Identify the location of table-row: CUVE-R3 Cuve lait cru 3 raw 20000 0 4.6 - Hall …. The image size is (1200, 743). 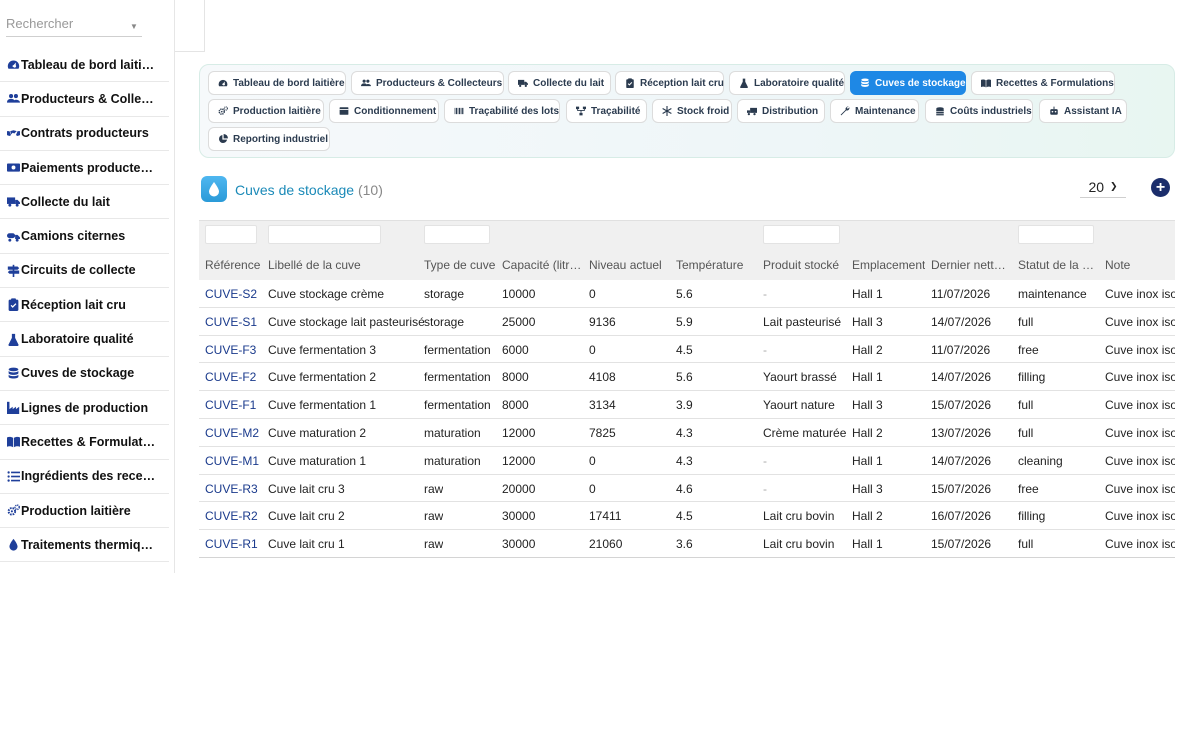
(687, 489).